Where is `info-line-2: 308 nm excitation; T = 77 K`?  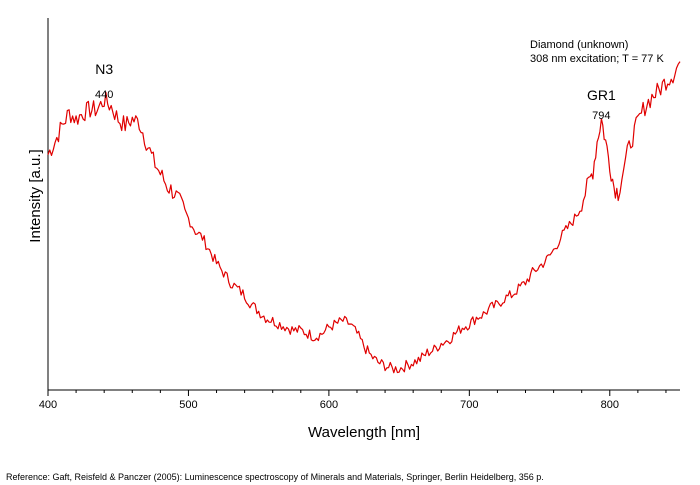
info-line-2: 308 nm excitation; T = 77 K is located at coordinates (597, 59).